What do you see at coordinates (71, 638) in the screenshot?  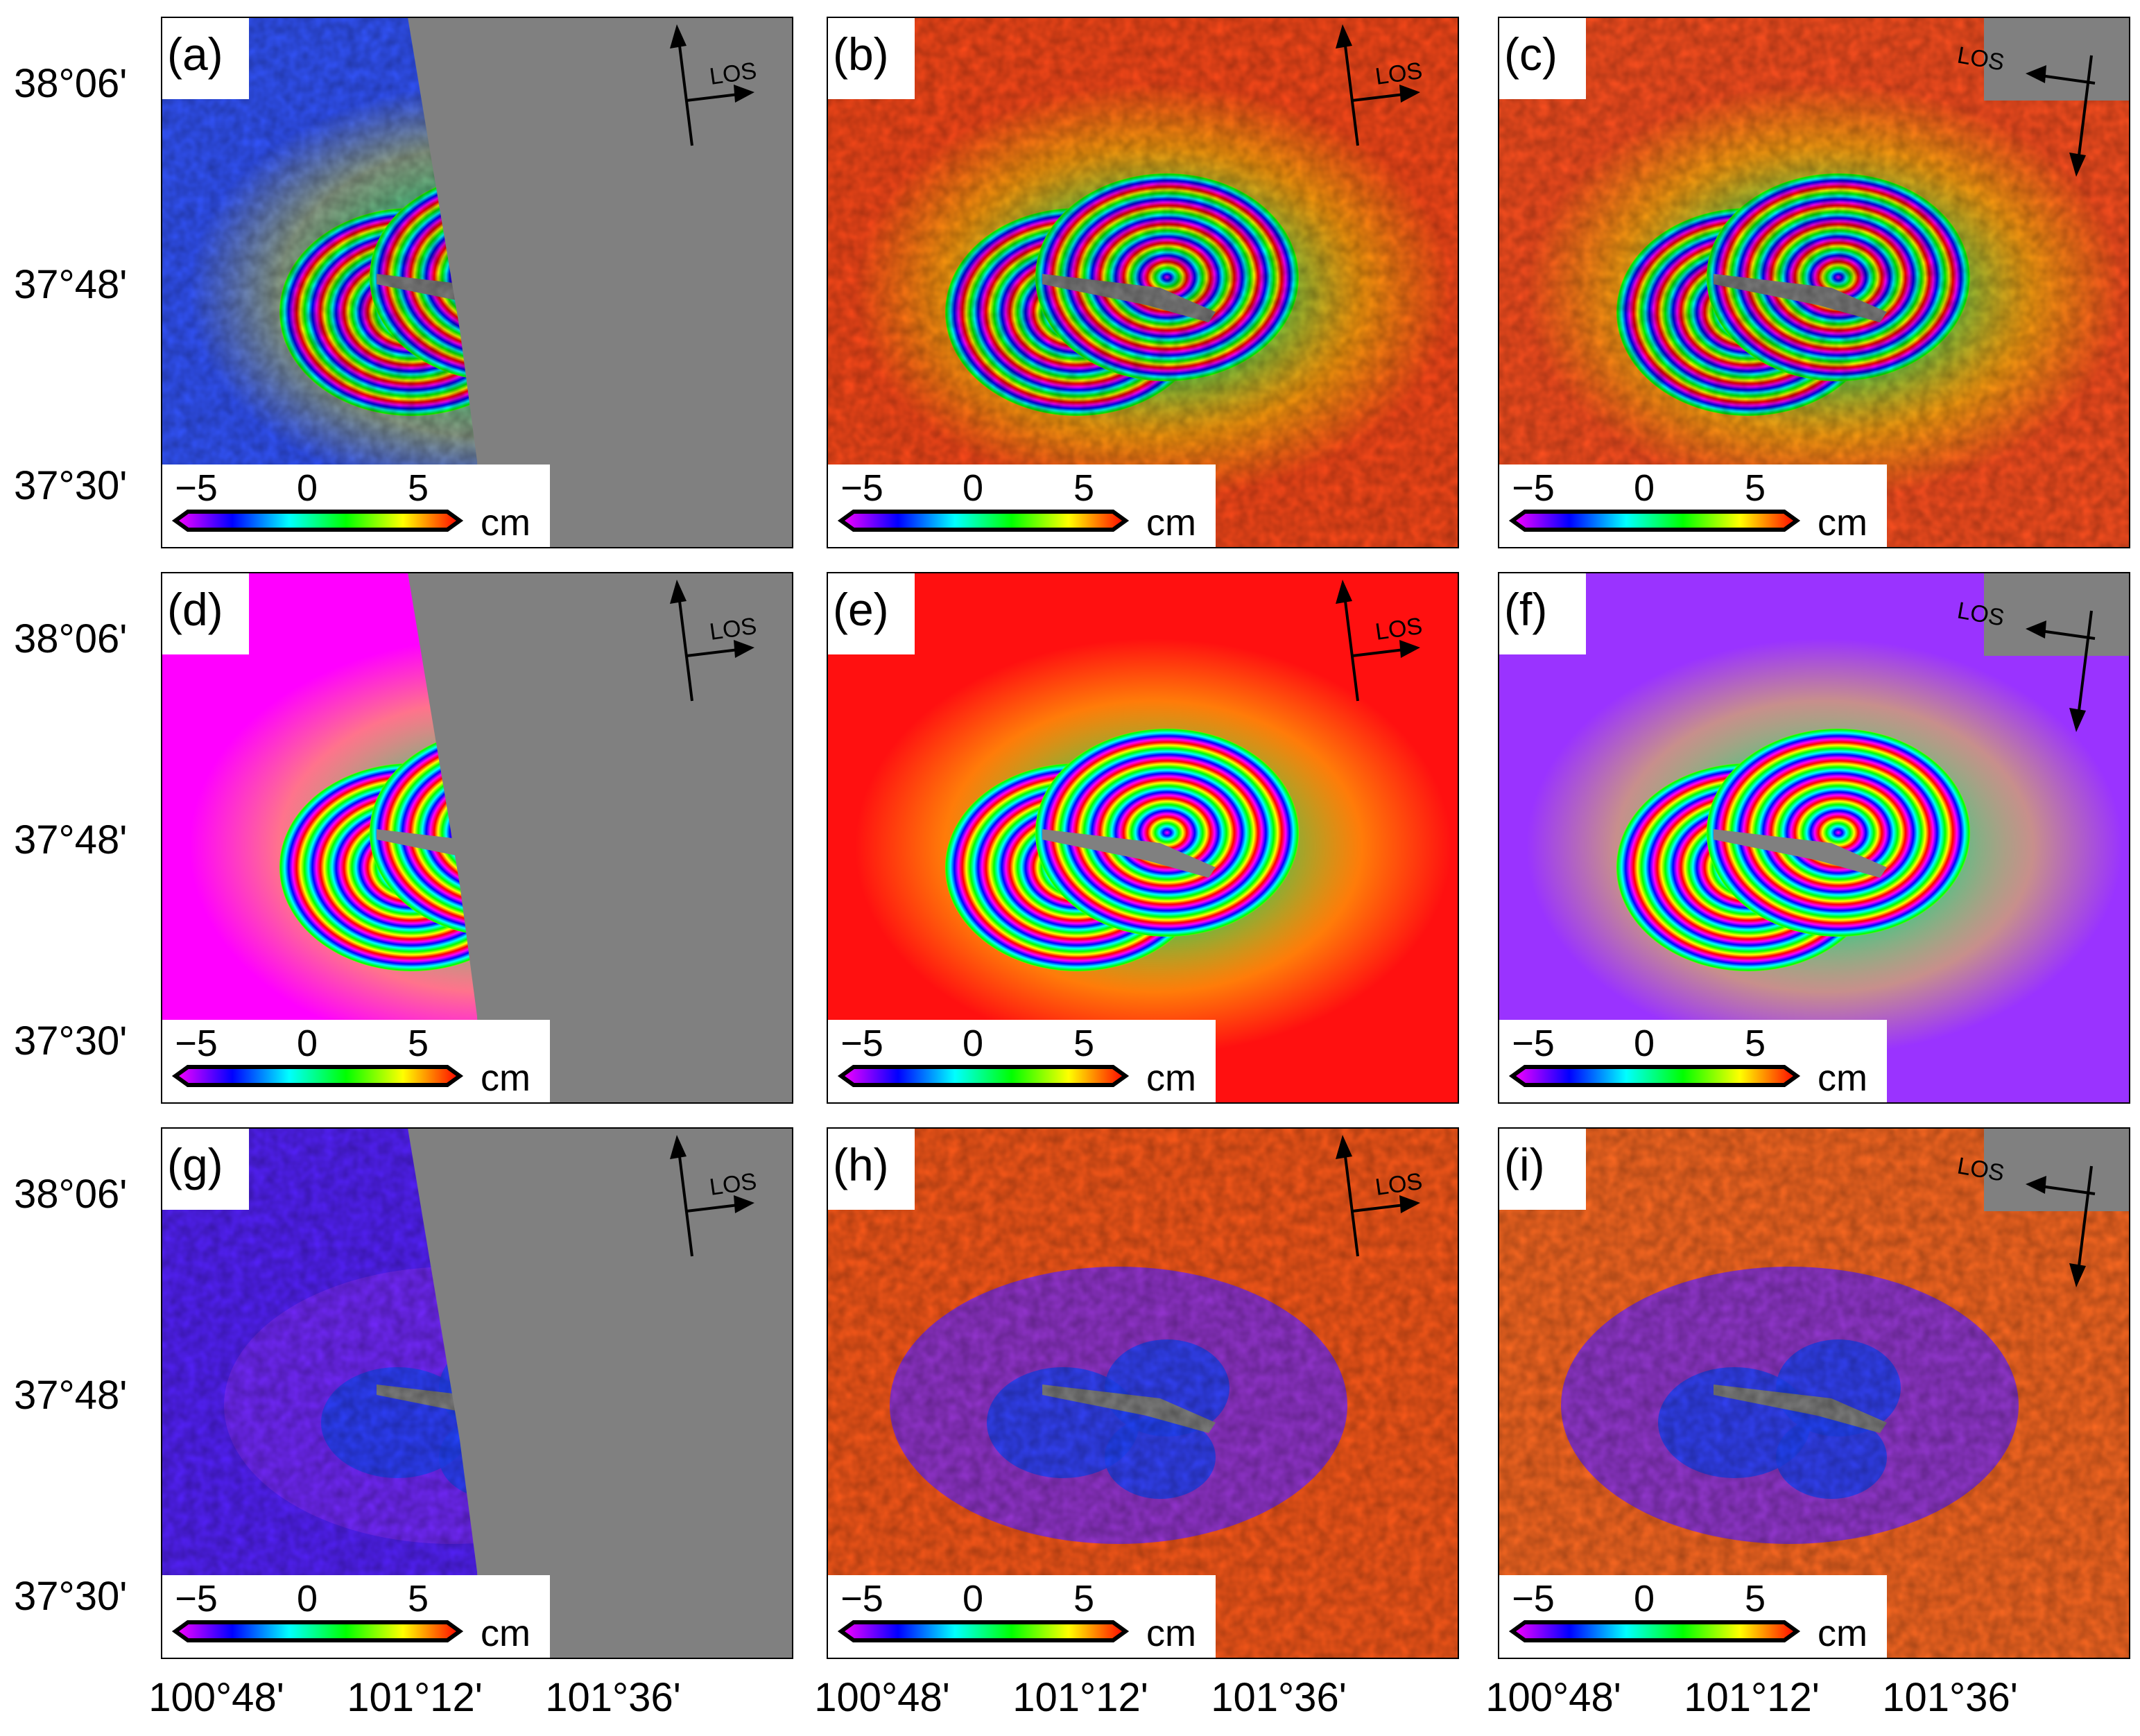 I see `lat-label-north-row2: 38°06'` at bounding box center [71, 638].